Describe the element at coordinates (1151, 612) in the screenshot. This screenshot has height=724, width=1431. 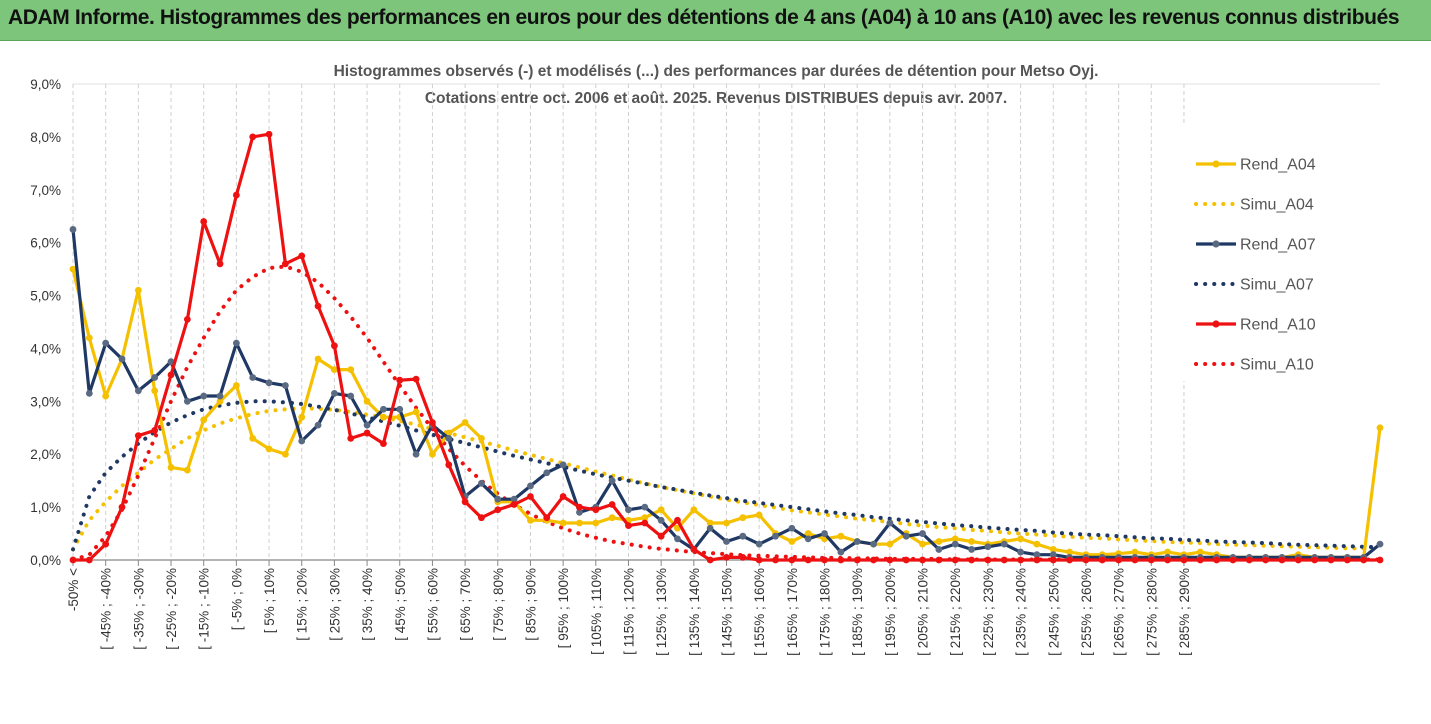
I see `x-tick-label: [ 275% ; 280%` at that location.